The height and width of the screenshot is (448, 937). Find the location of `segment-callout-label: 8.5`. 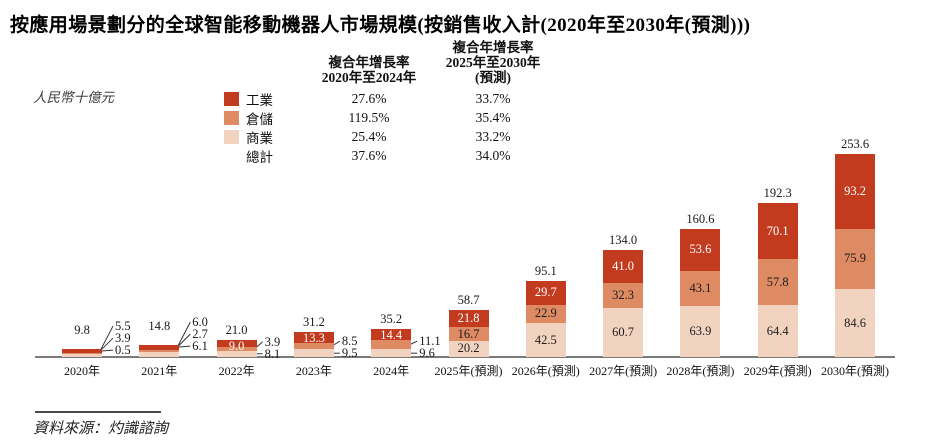

segment-callout-label: 8.5 is located at coordinates (349, 341).